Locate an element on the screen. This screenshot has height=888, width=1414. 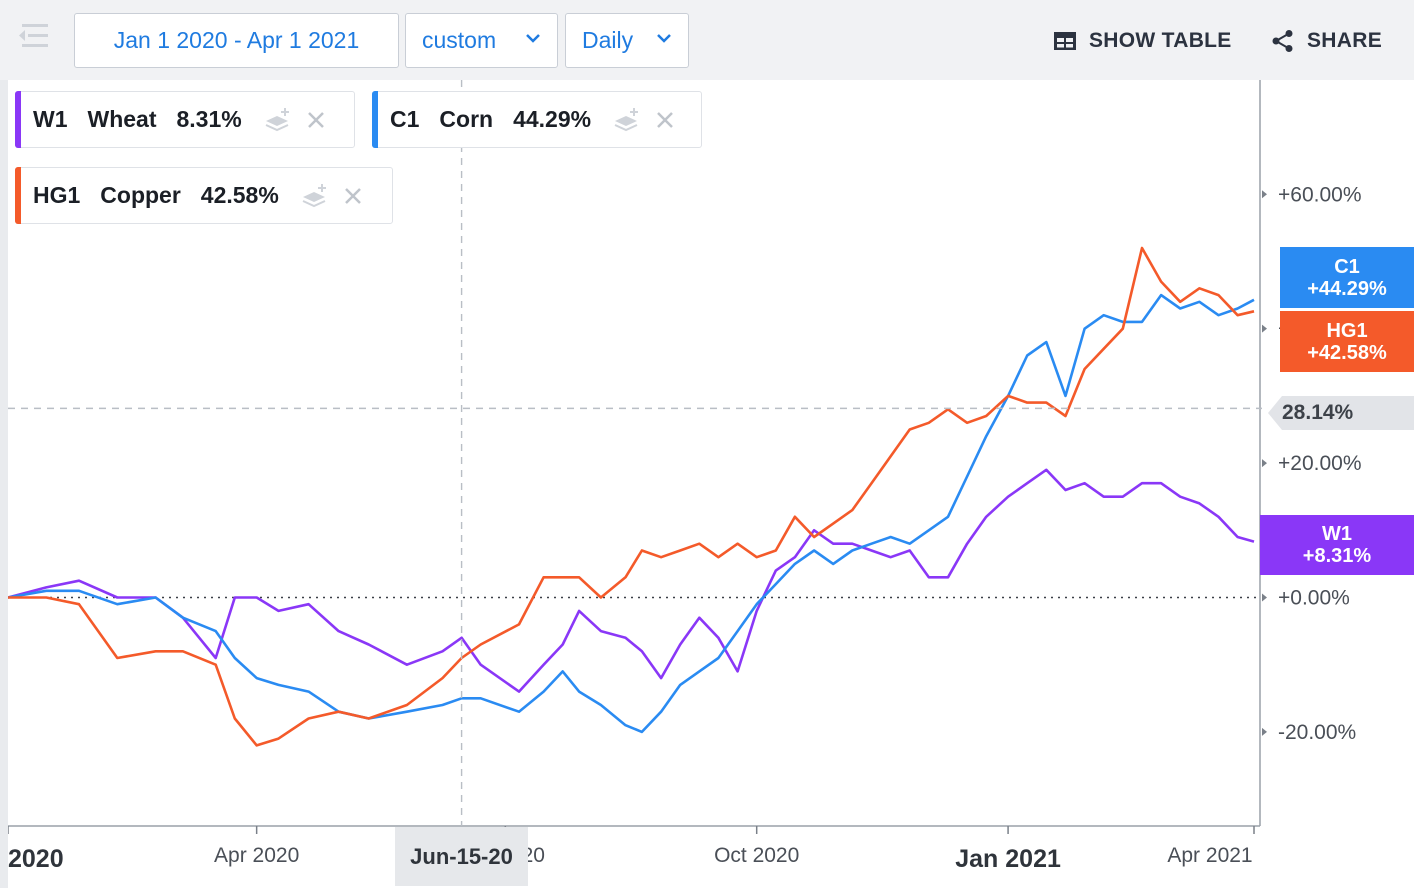
y-tick-label: +20.00% is located at coordinates (1320, 463).